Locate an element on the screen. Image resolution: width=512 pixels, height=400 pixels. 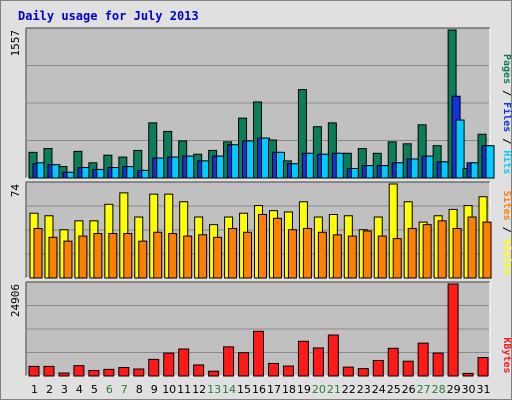
x-tick-label-day-21: 21 is located at coordinates (334, 389).